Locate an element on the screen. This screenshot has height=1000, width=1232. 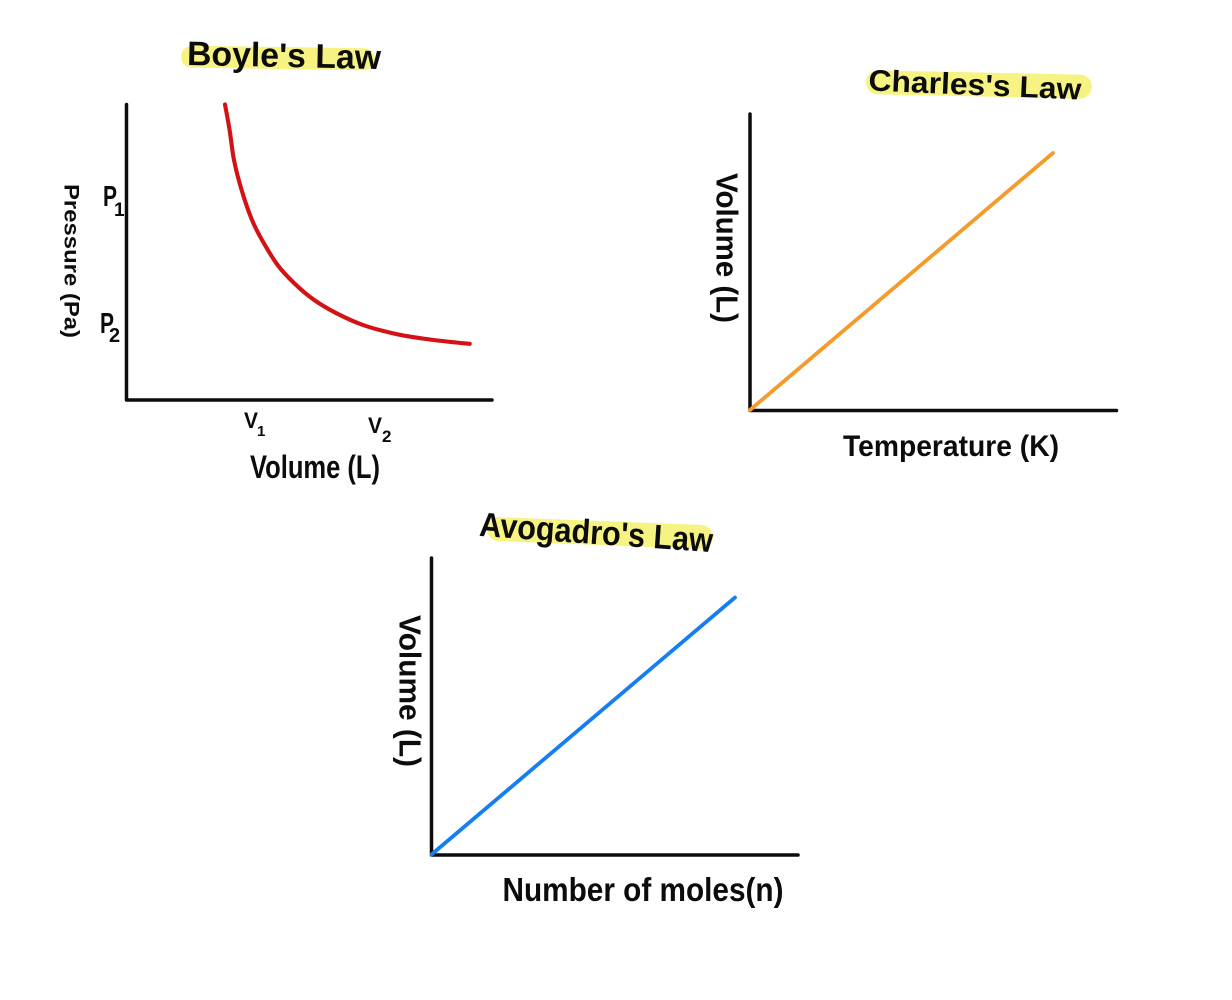
svg-text: Temperature (K) is located at coordinates (951, 446).